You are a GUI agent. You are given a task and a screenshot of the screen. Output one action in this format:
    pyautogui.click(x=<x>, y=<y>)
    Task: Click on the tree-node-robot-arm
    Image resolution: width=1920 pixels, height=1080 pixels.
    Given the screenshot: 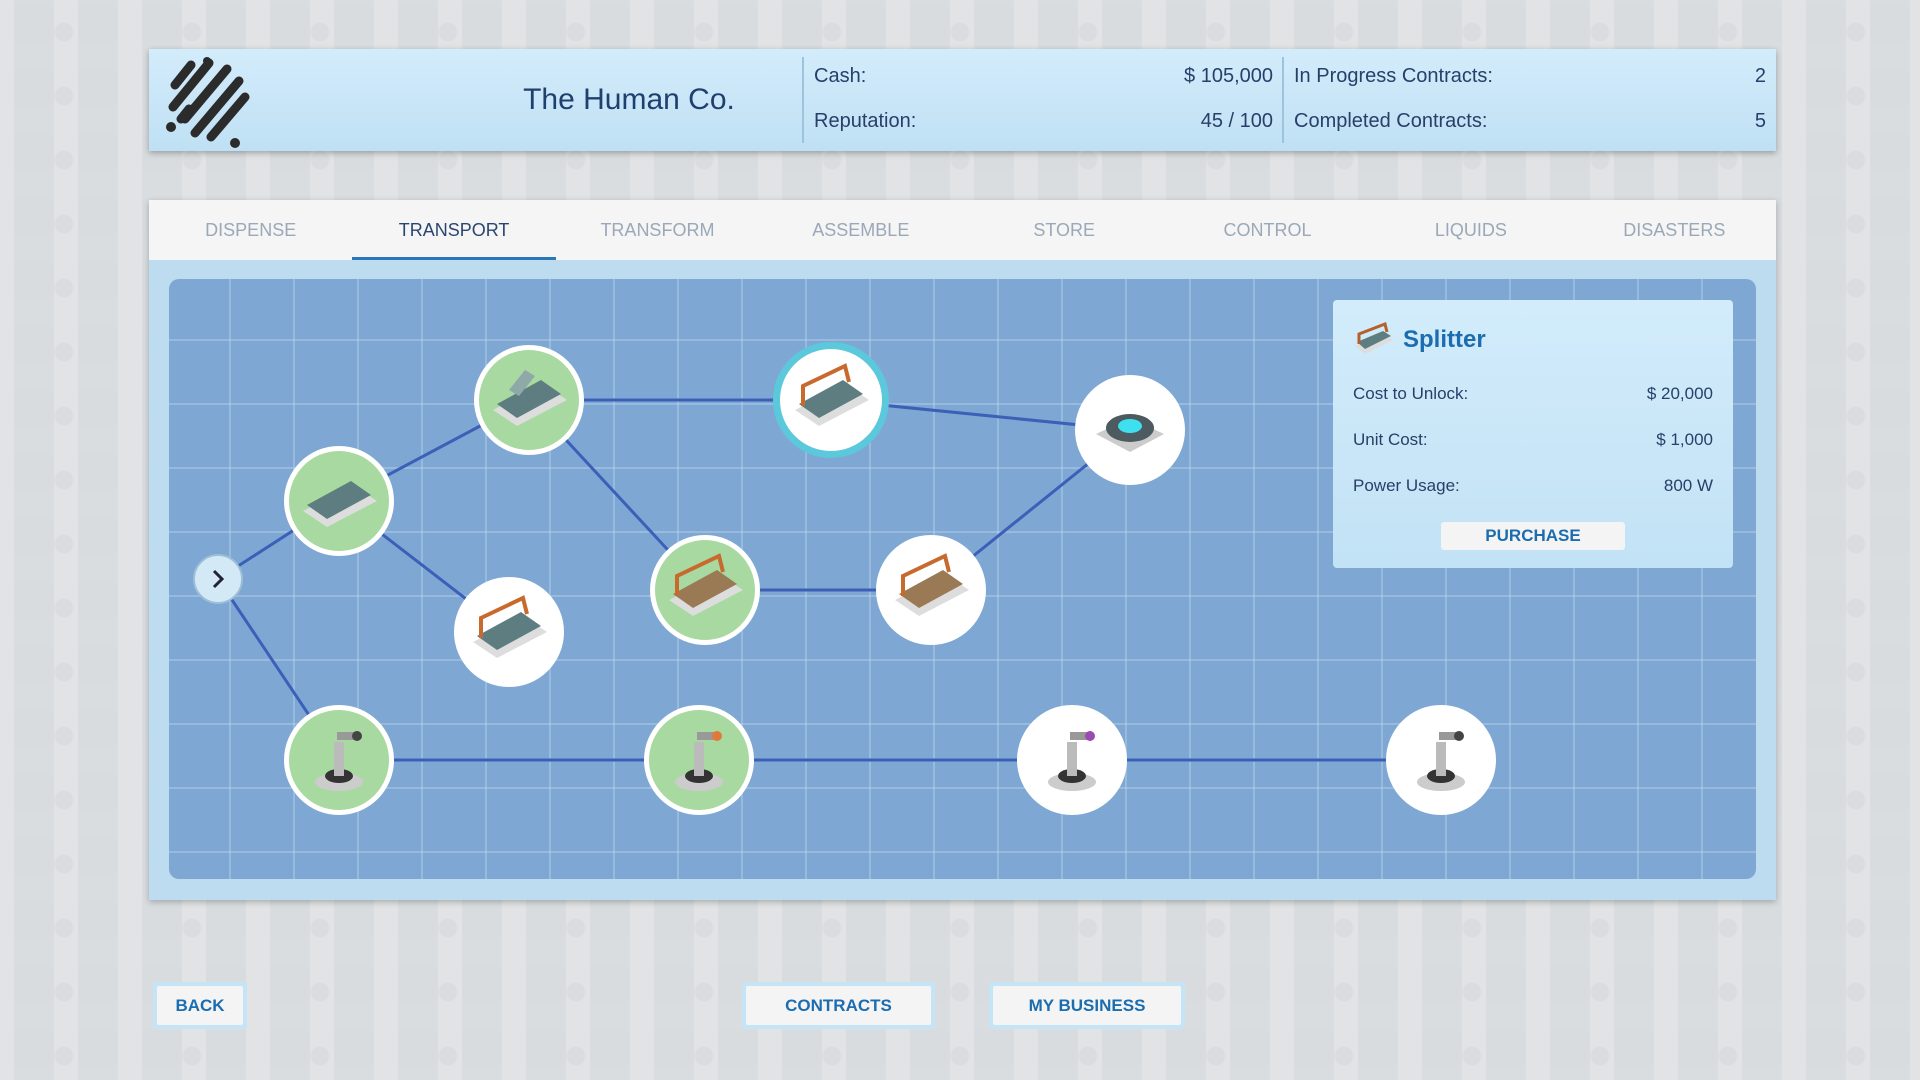 What is the action you would take?
    pyautogui.click(x=339, y=760)
    